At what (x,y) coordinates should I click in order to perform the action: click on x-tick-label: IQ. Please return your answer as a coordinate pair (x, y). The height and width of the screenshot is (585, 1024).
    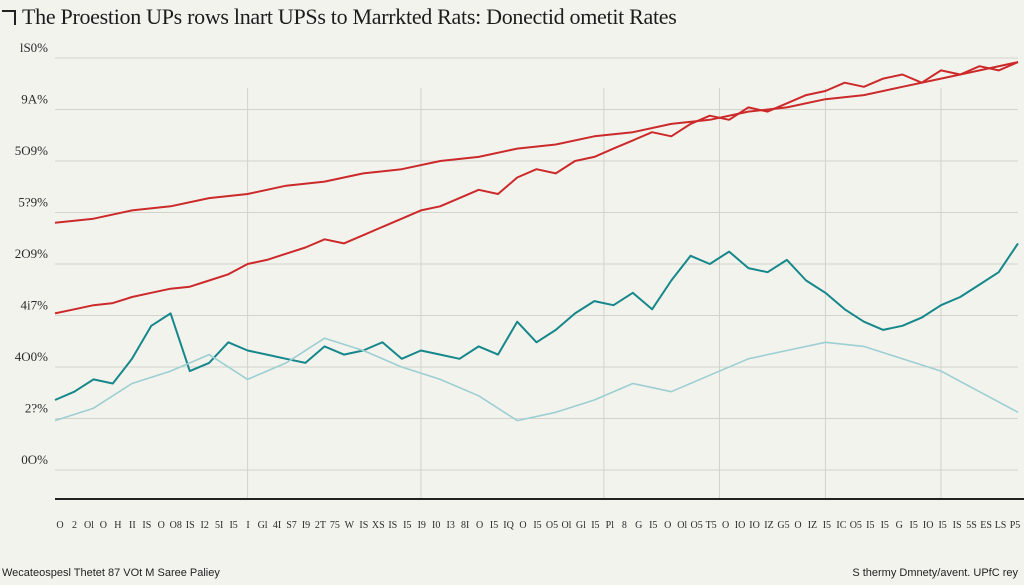
    Looking at the image, I should click on (508, 525).